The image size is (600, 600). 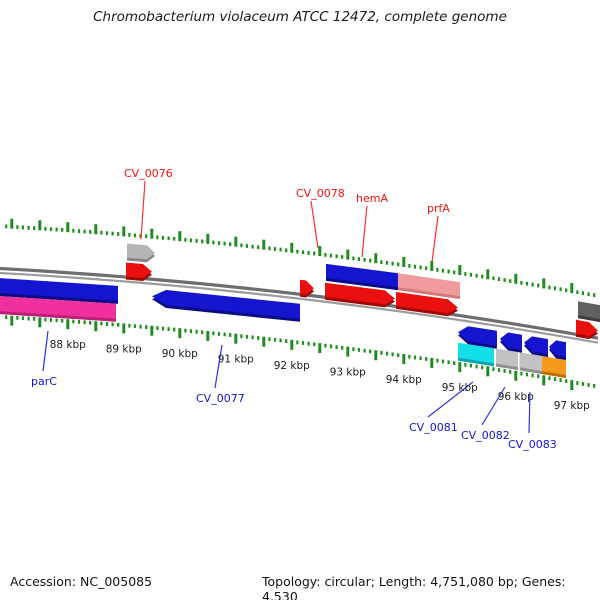 I want to click on label-cv0081-callout-line, so click(x=450, y=399).